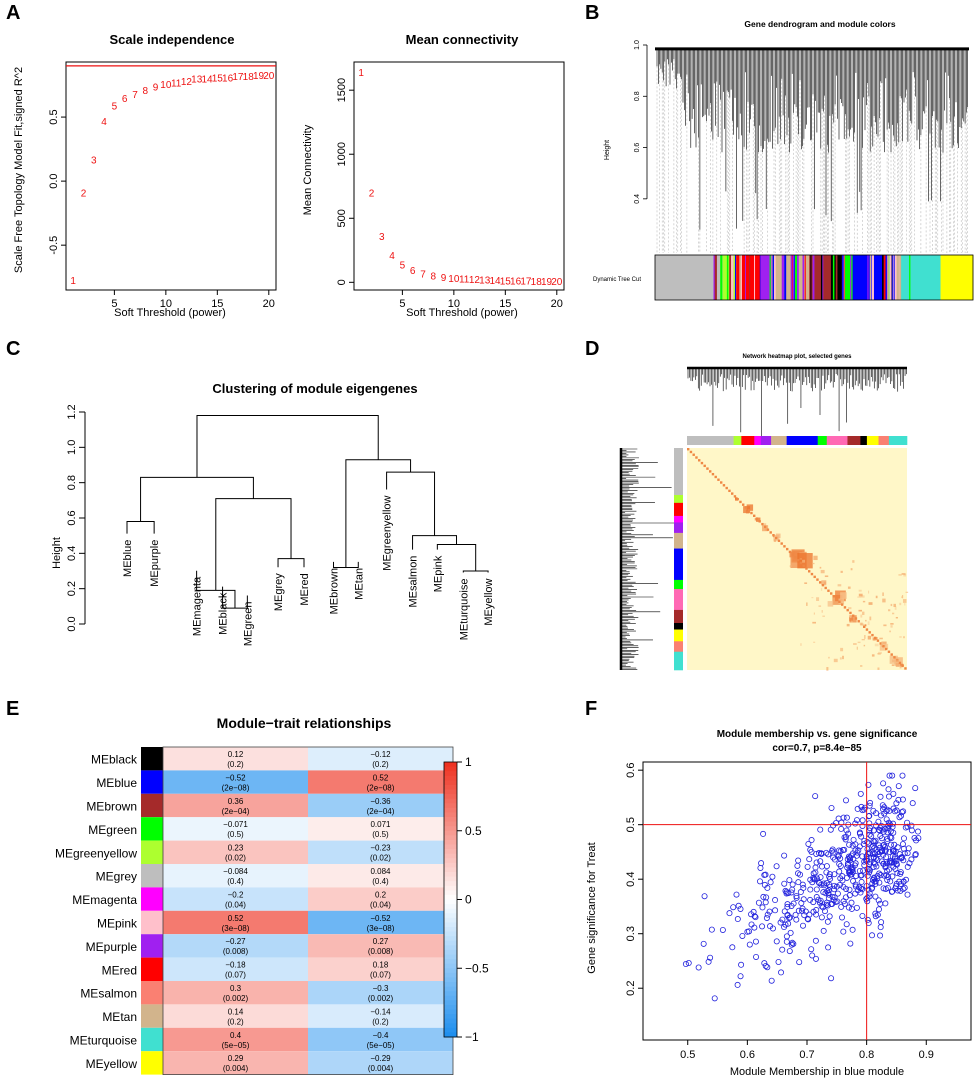 This screenshot has width=976, height=1082. Describe the element at coordinates (526, 282) in the screenshot. I see `point-label: 17` at that location.